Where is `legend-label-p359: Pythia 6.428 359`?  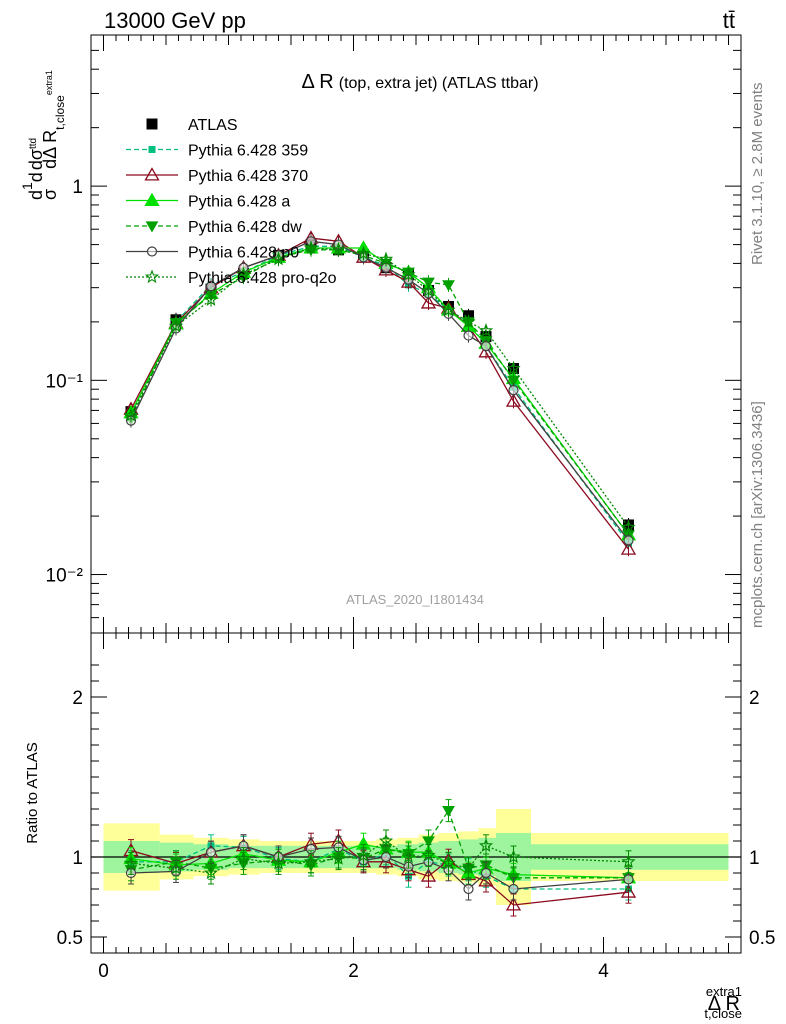 legend-label-p359: Pythia 6.428 359 is located at coordinates (248, 151).